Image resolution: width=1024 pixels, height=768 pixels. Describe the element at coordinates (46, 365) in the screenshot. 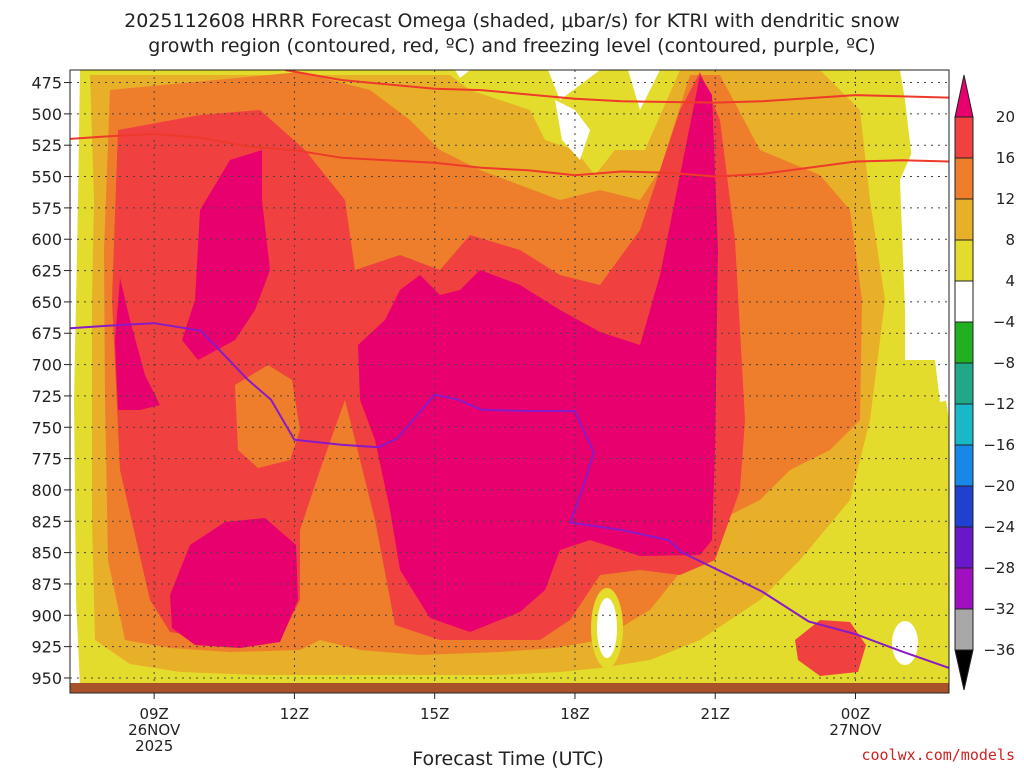

I see `y-tick-label: 700` at that location.